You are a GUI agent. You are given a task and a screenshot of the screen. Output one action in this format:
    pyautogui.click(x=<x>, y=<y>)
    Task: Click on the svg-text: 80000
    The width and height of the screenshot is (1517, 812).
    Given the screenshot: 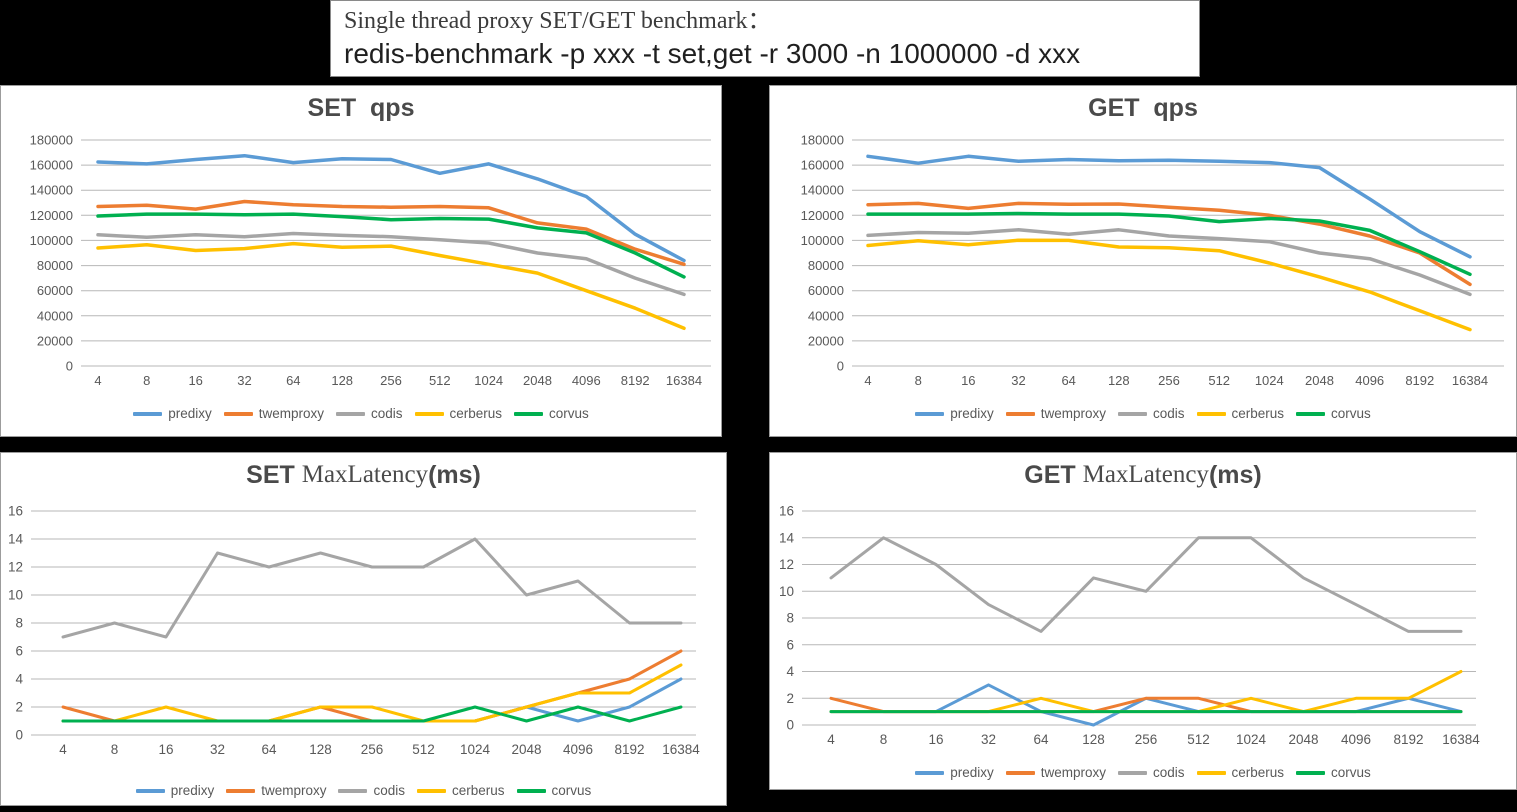 What is the action you would take?
    pyautogui.click(x=826, y=265)
    